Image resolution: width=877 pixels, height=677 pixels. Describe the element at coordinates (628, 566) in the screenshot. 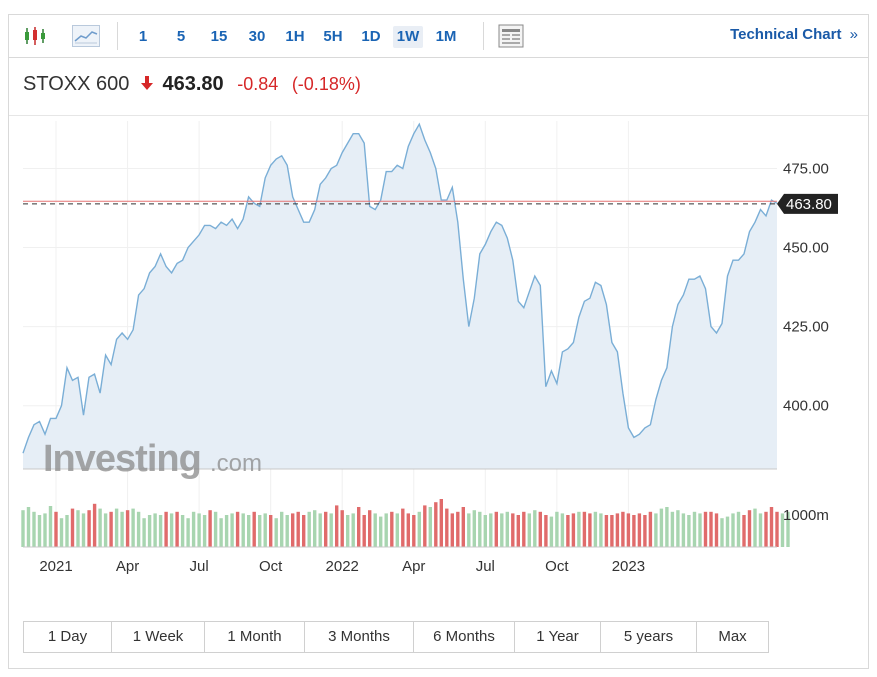

I see `x-tick-label-8: 2023` at that location.